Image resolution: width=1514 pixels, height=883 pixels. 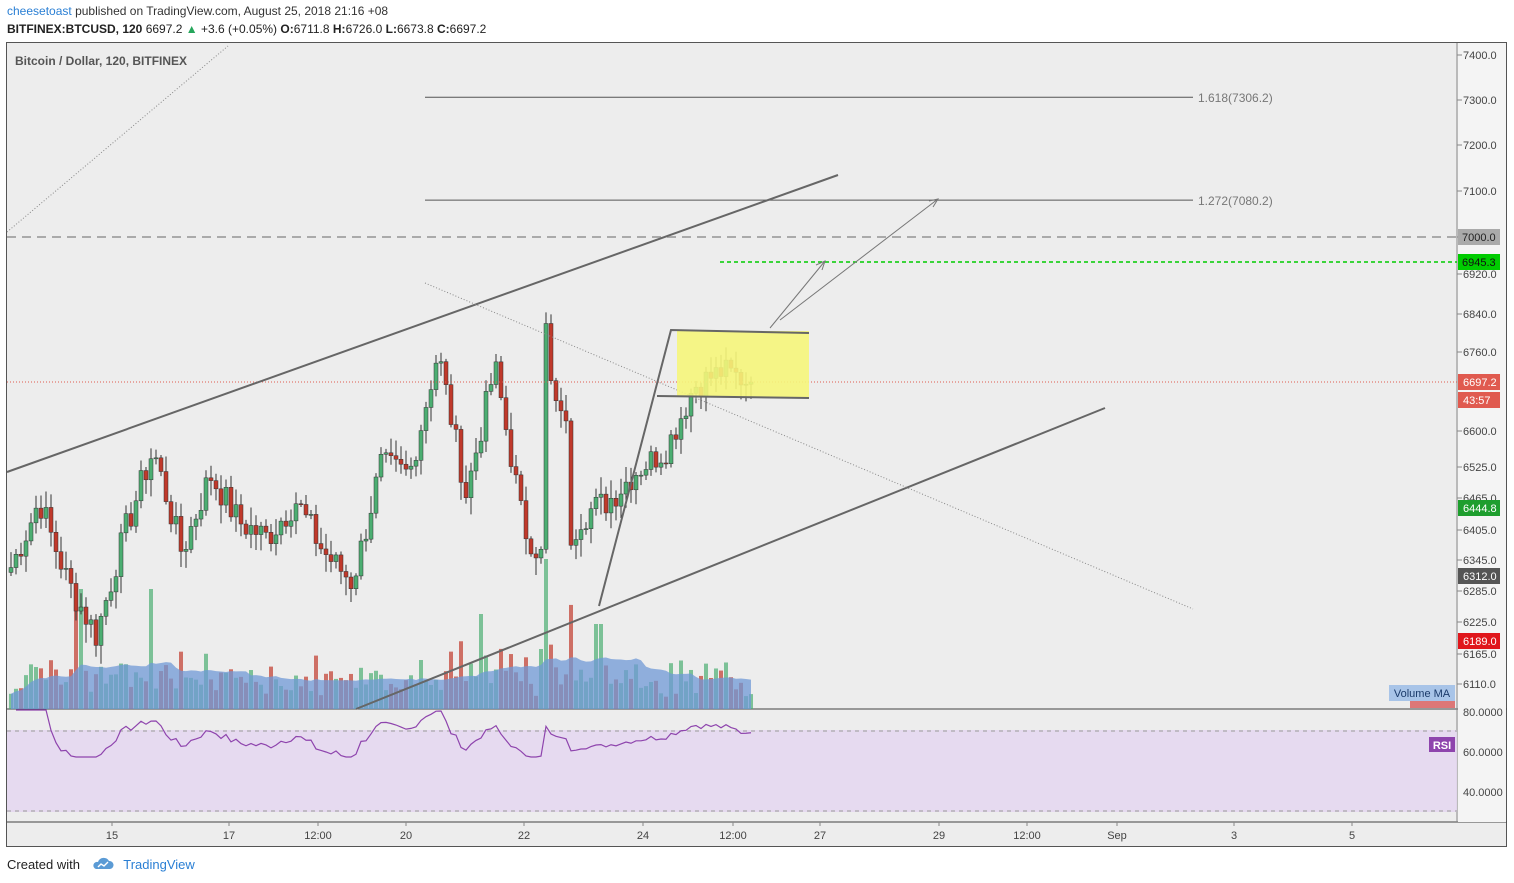 I want to click on price-badge, so click(x=1479, y=400).